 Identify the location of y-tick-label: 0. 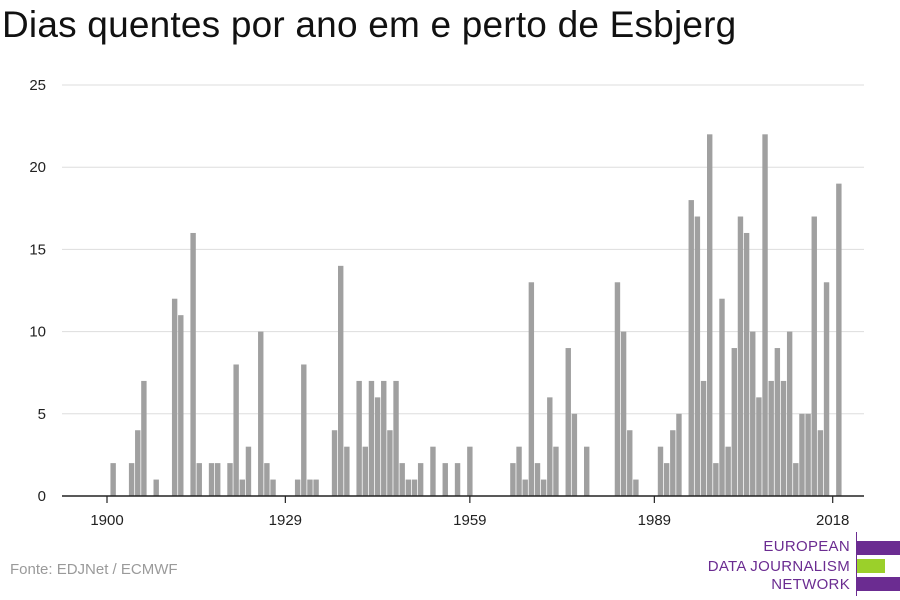
(42, 496).